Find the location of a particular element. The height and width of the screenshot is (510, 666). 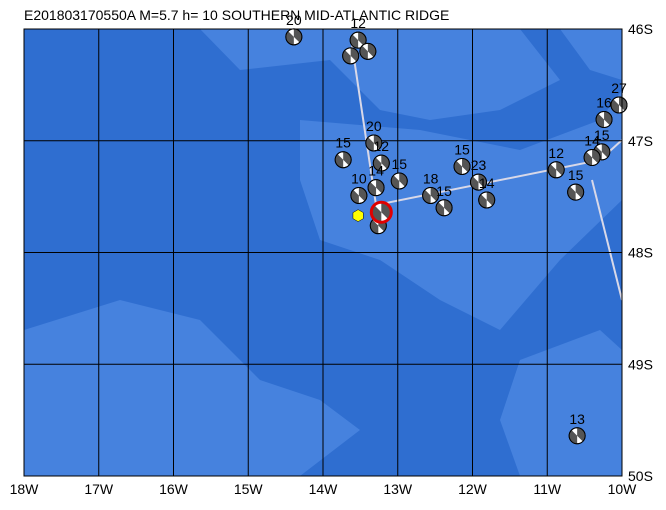

depth-label: 13 is located at coordinates (577, 419).